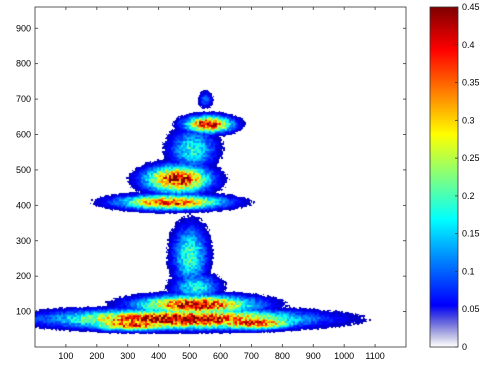 The width and height of the screenshot is (488, 369). I want to click on y-tick-label: 200, so click(23, 276).